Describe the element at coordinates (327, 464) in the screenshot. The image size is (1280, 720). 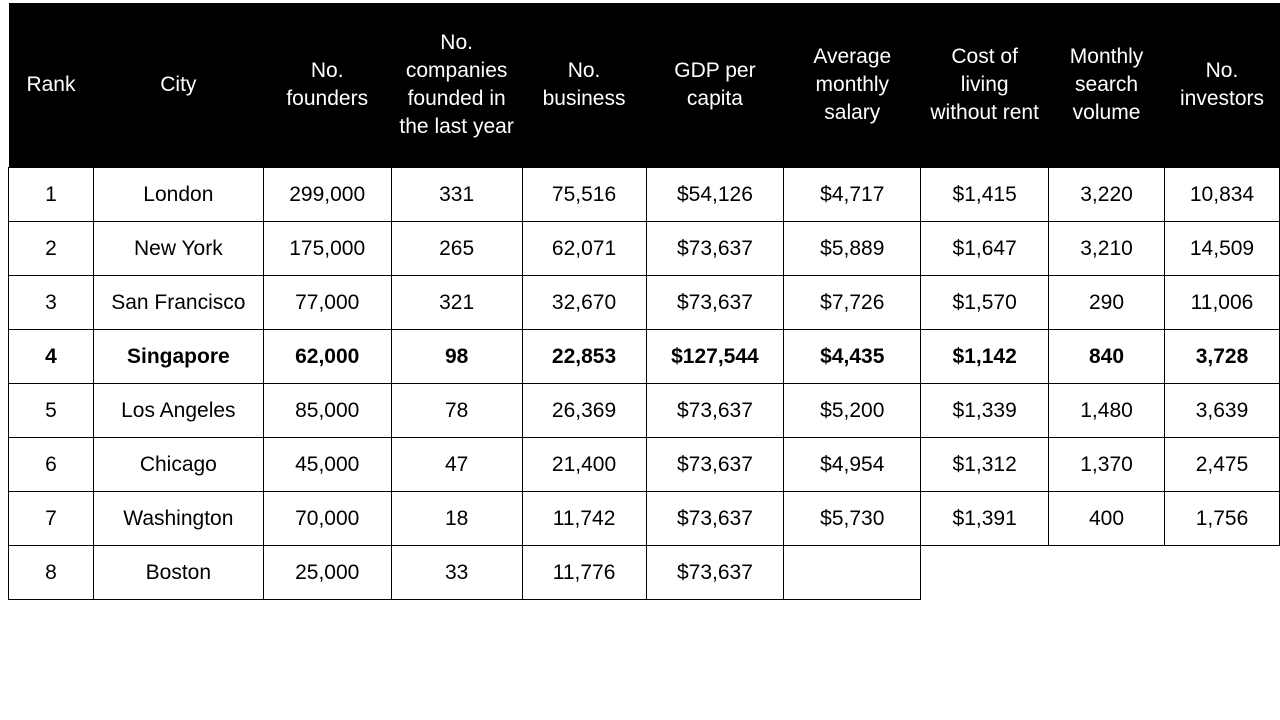
I see `cell-founders: 45,000` at that location.